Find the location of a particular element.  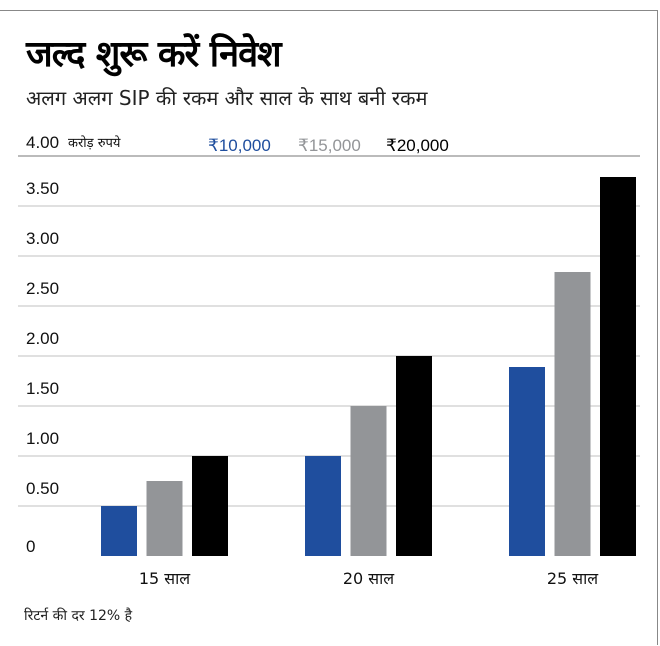

x-category-label: 15 साल is located at coordinates (165, 578).